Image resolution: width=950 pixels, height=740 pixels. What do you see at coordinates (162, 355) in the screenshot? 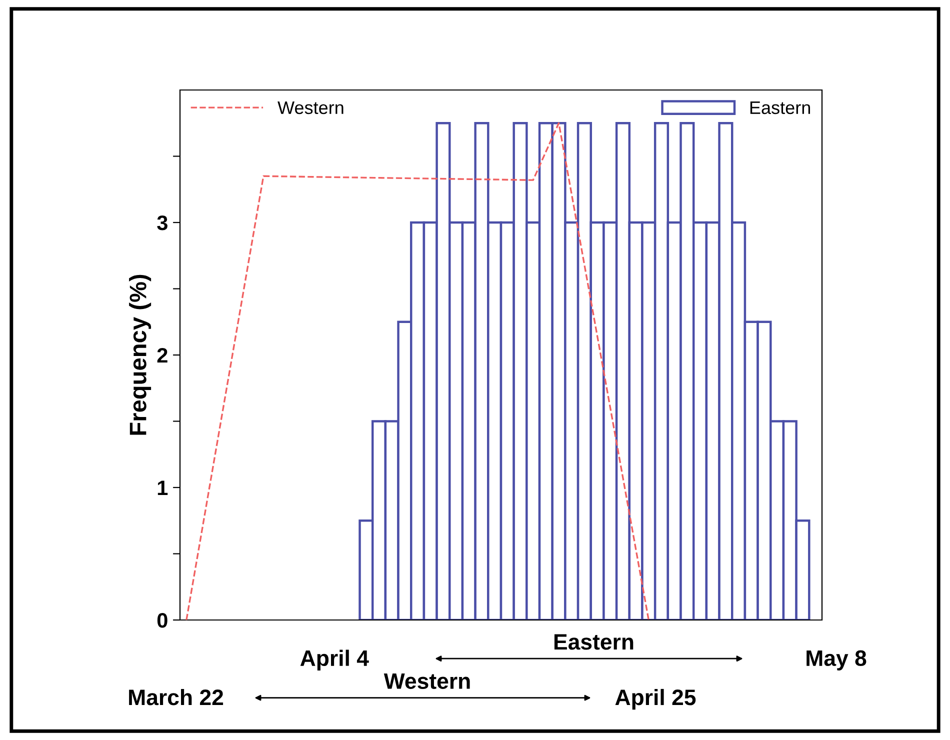
I see `y-tick-label: 2` at bounding box center [162, 355].